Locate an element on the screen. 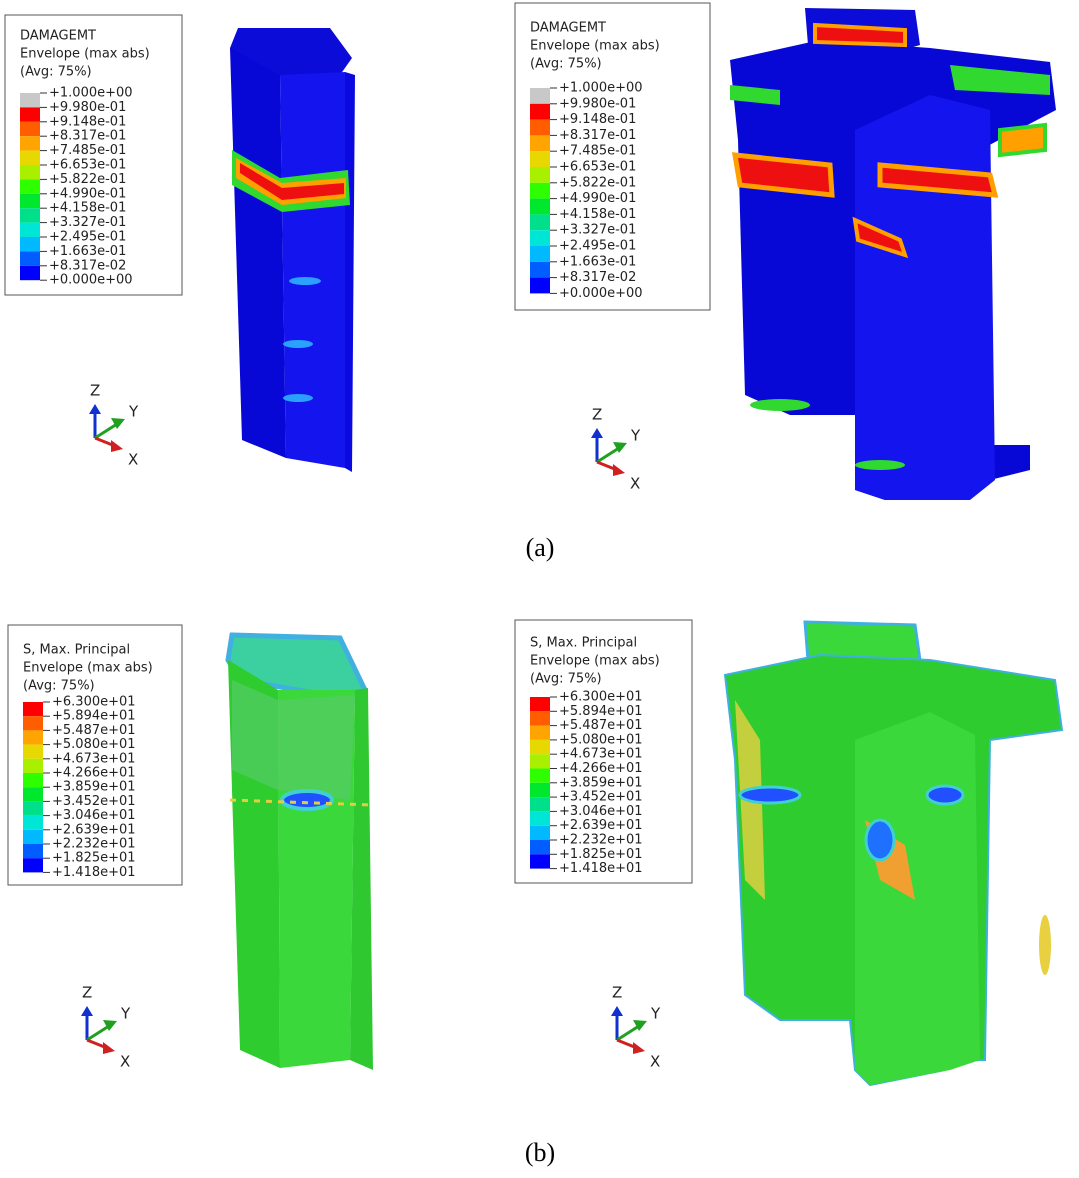 The height and width of the screenshot is (1178, 1079). legend-label: +5.894e+01 is located at coordinates (94, 716).